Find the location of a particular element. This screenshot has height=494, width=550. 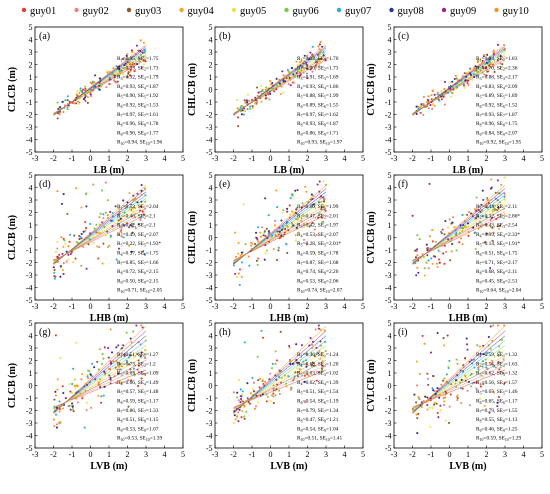

x-tick-label: 1 is located at coordinates (289, 306).